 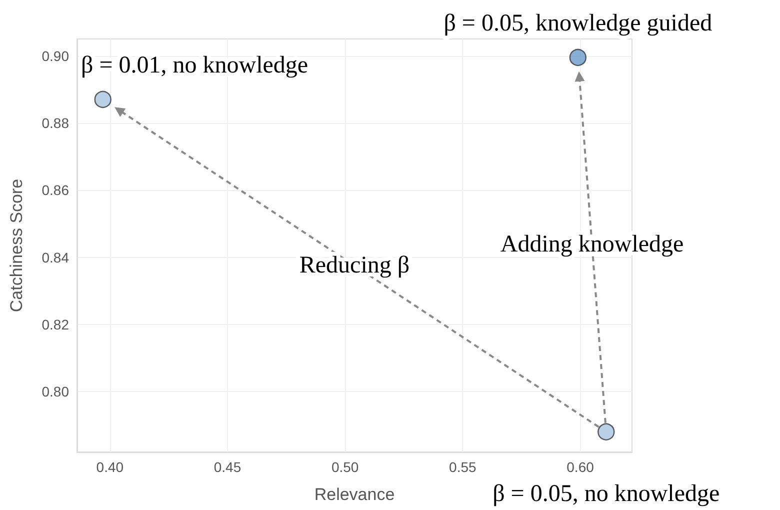 I want to click on annotation: Adding knowledge, so click(x=592, y=245).